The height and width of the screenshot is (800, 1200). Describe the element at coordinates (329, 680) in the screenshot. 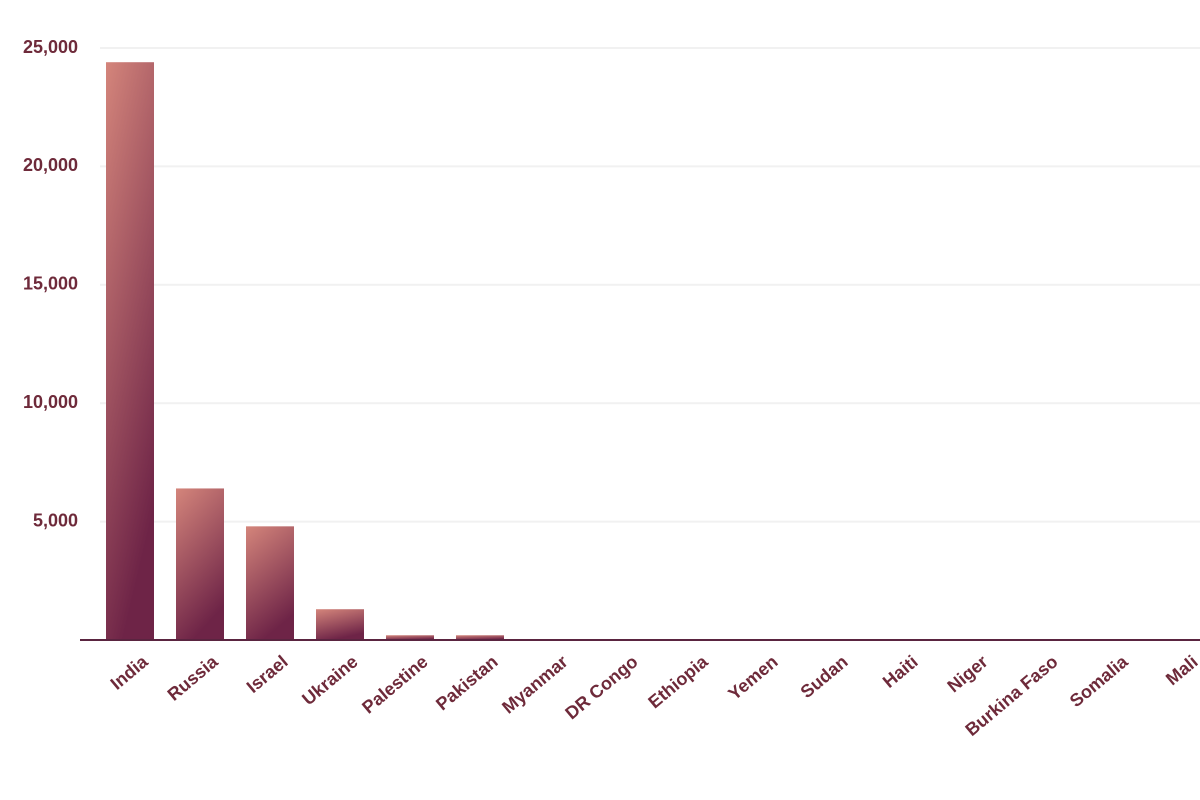

I see `x-tick-label: Ukraine` at that location.